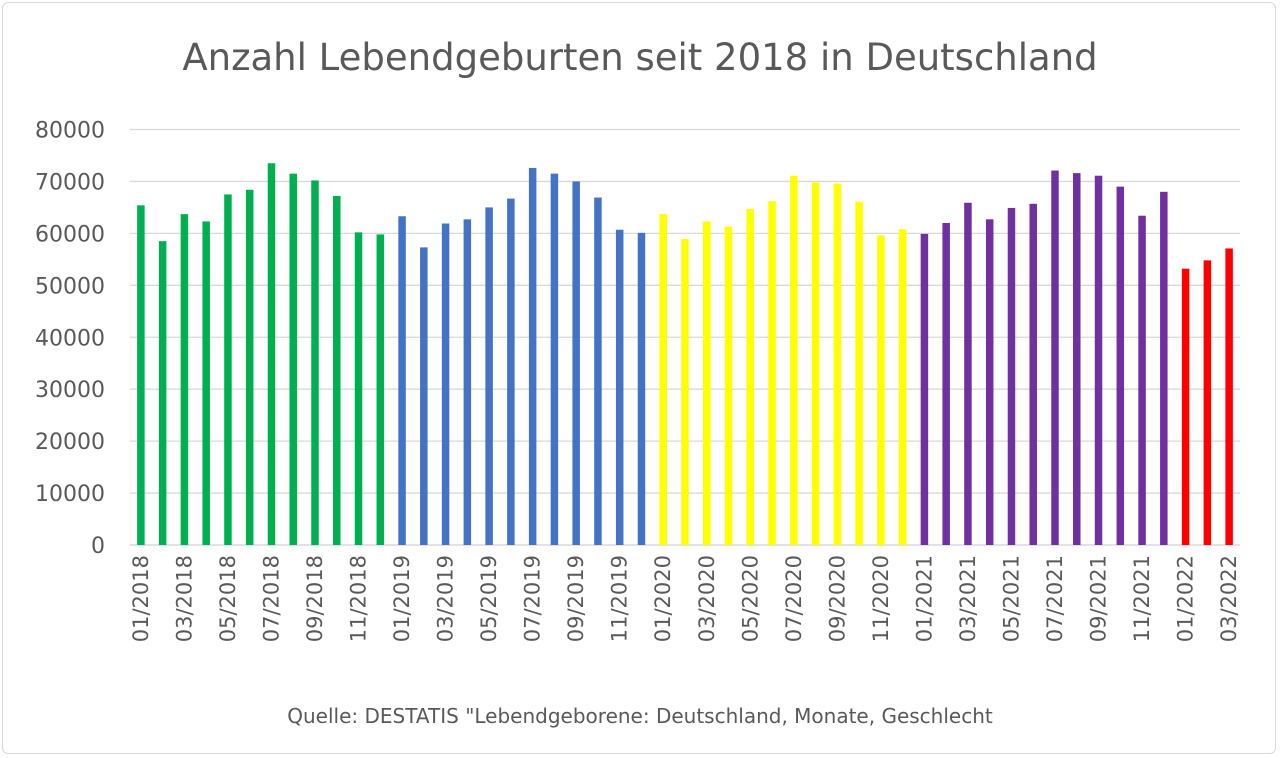 This screenshot has width=1280, height=758. What do you see at coordinates (554, 359) in the screenshot?
I see `bar-08-2019` at bounding box center [554, 359].